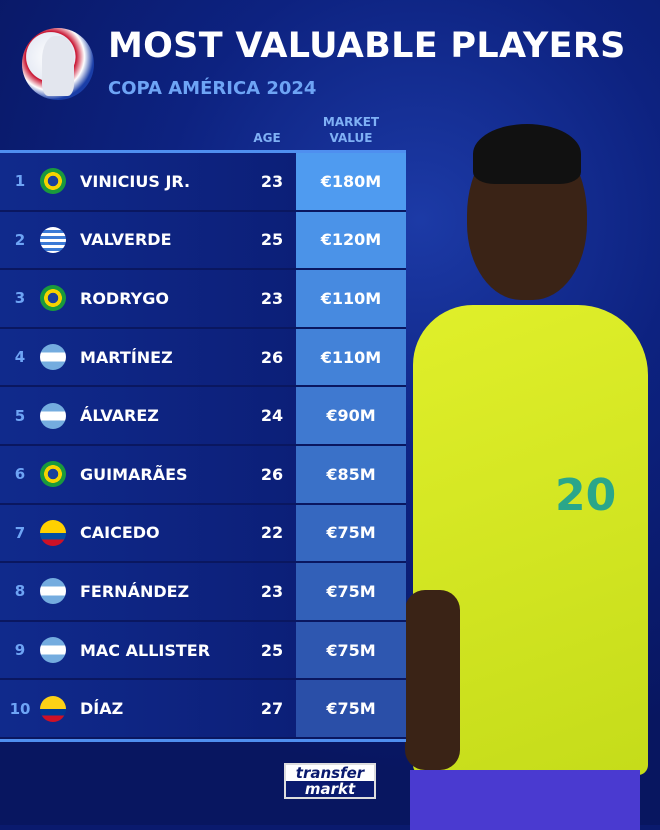 This screenshot has height=830, width=660. I want to click on player-name: GUIMARÃES, so click(134, 474).